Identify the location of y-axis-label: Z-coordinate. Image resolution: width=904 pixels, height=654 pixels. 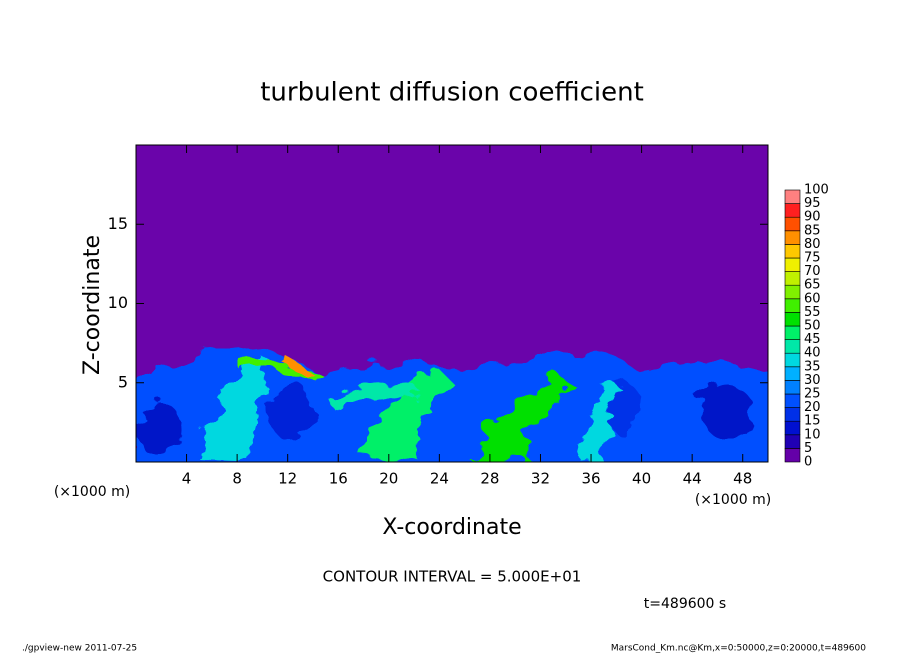
(92, 305).